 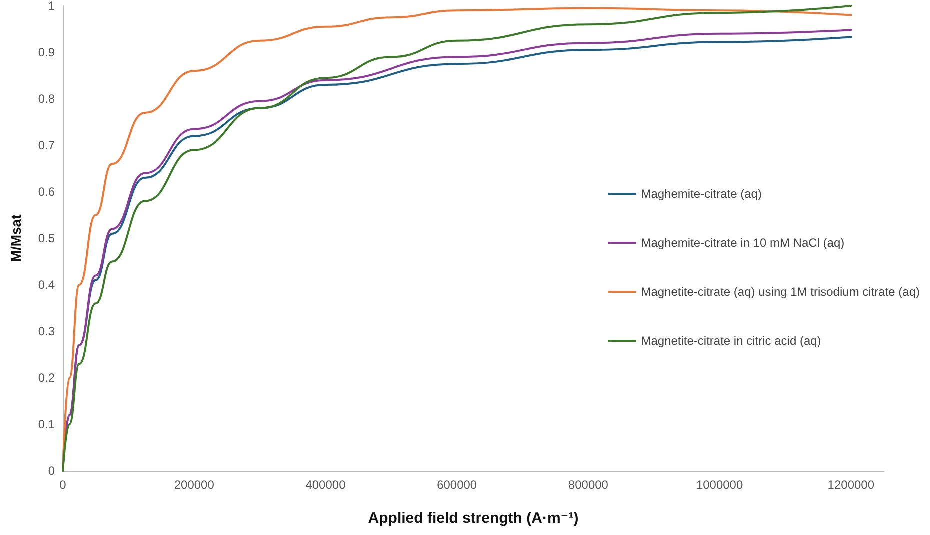 I want to click on y-tick-label: 0.6, so click(x=47, y=192).